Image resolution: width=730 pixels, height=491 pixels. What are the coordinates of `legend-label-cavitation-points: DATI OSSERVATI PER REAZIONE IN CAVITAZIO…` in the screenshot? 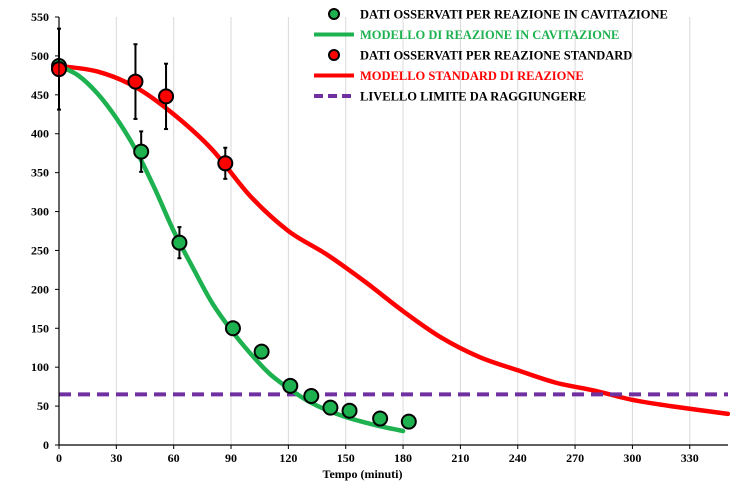 It's located at (514, 15).